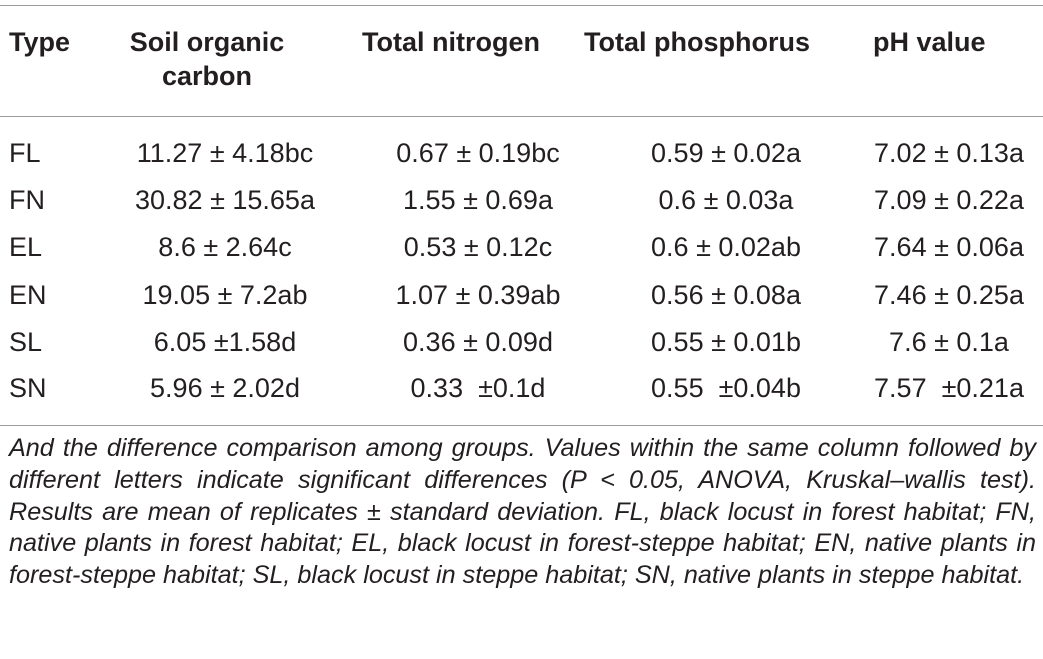 Image resolution: width=1043 pixels, height=659 pixels. I want to click on cell-ph-value: 7.46 ± 0.25a, so click(949, 295).